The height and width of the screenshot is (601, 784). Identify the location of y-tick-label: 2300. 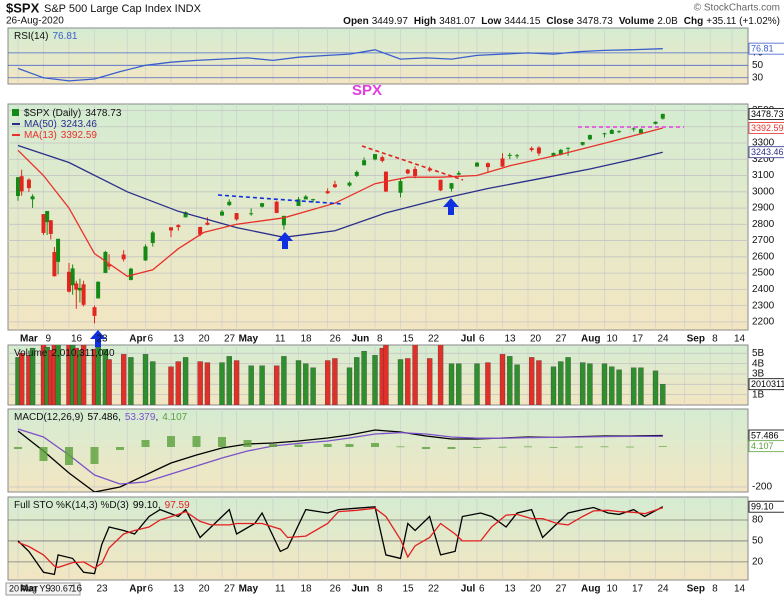
(763, 305).